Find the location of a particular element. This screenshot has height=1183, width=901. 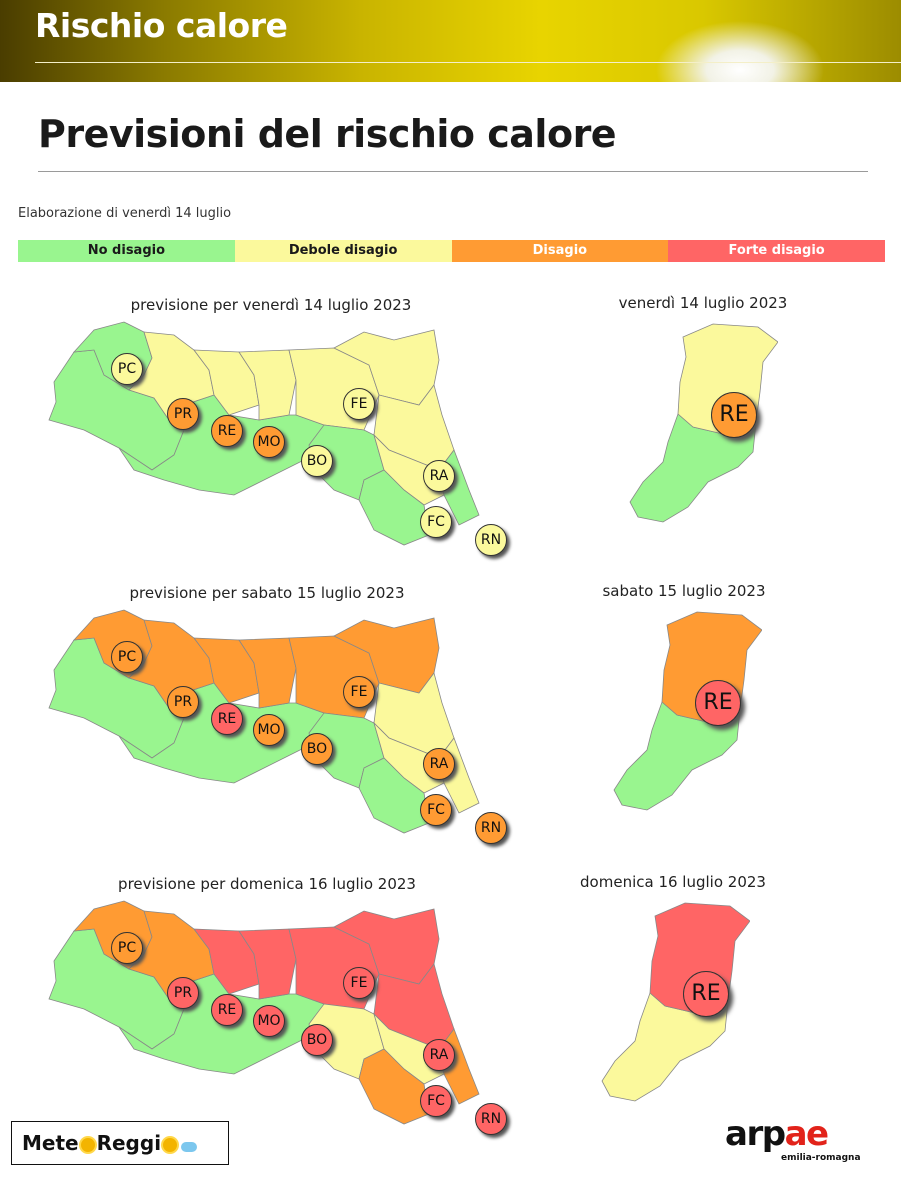

region-forecast-title: previsione per venerdì 14 luglio 2023 is located at coordinates (271, 305).